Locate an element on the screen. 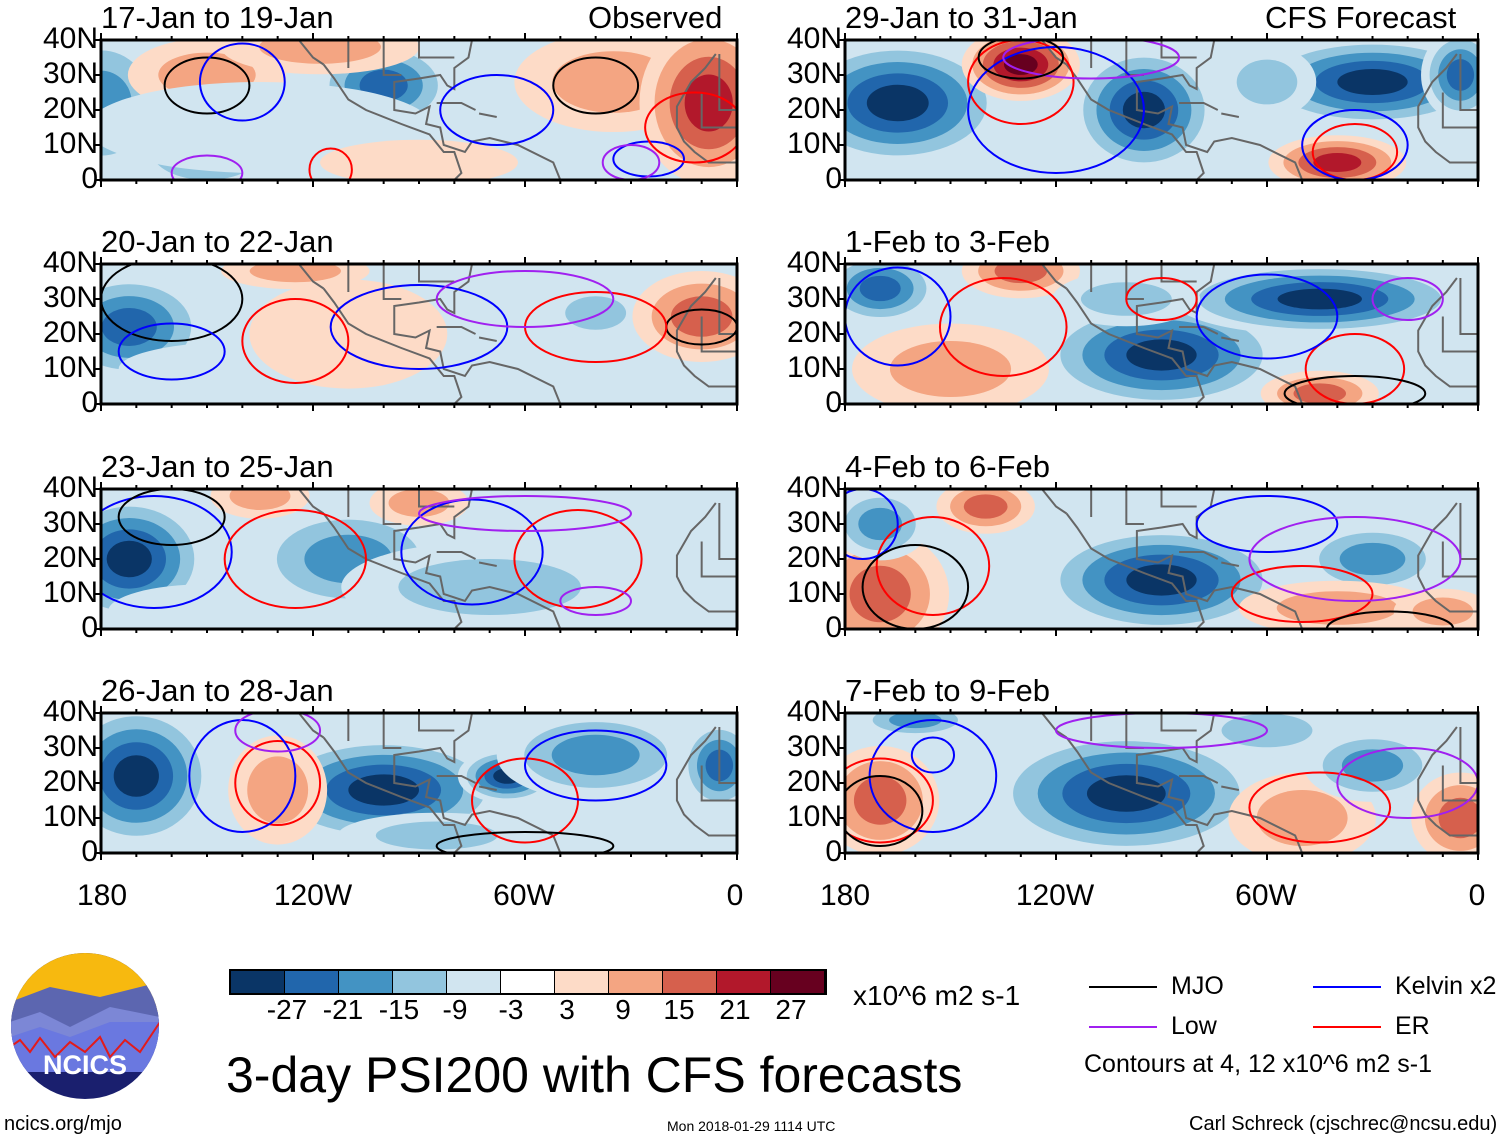  er-line-swatch is located at coordinates (1347, 1026).